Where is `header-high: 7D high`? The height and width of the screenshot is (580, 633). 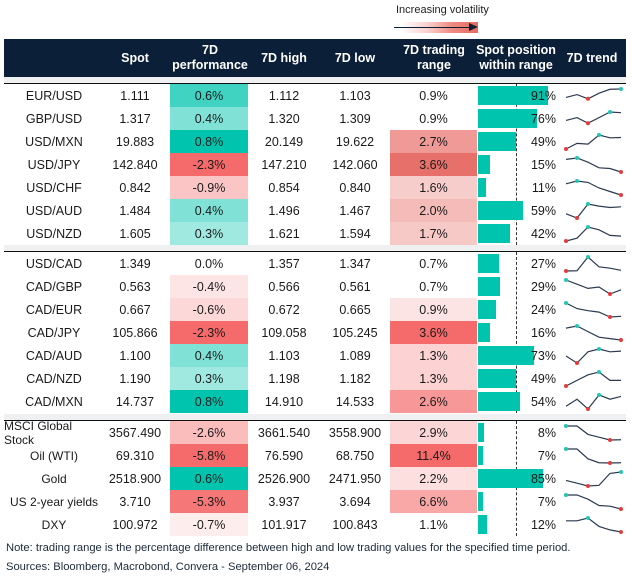
header-high: 7D high is located at coordinates (284, 57).